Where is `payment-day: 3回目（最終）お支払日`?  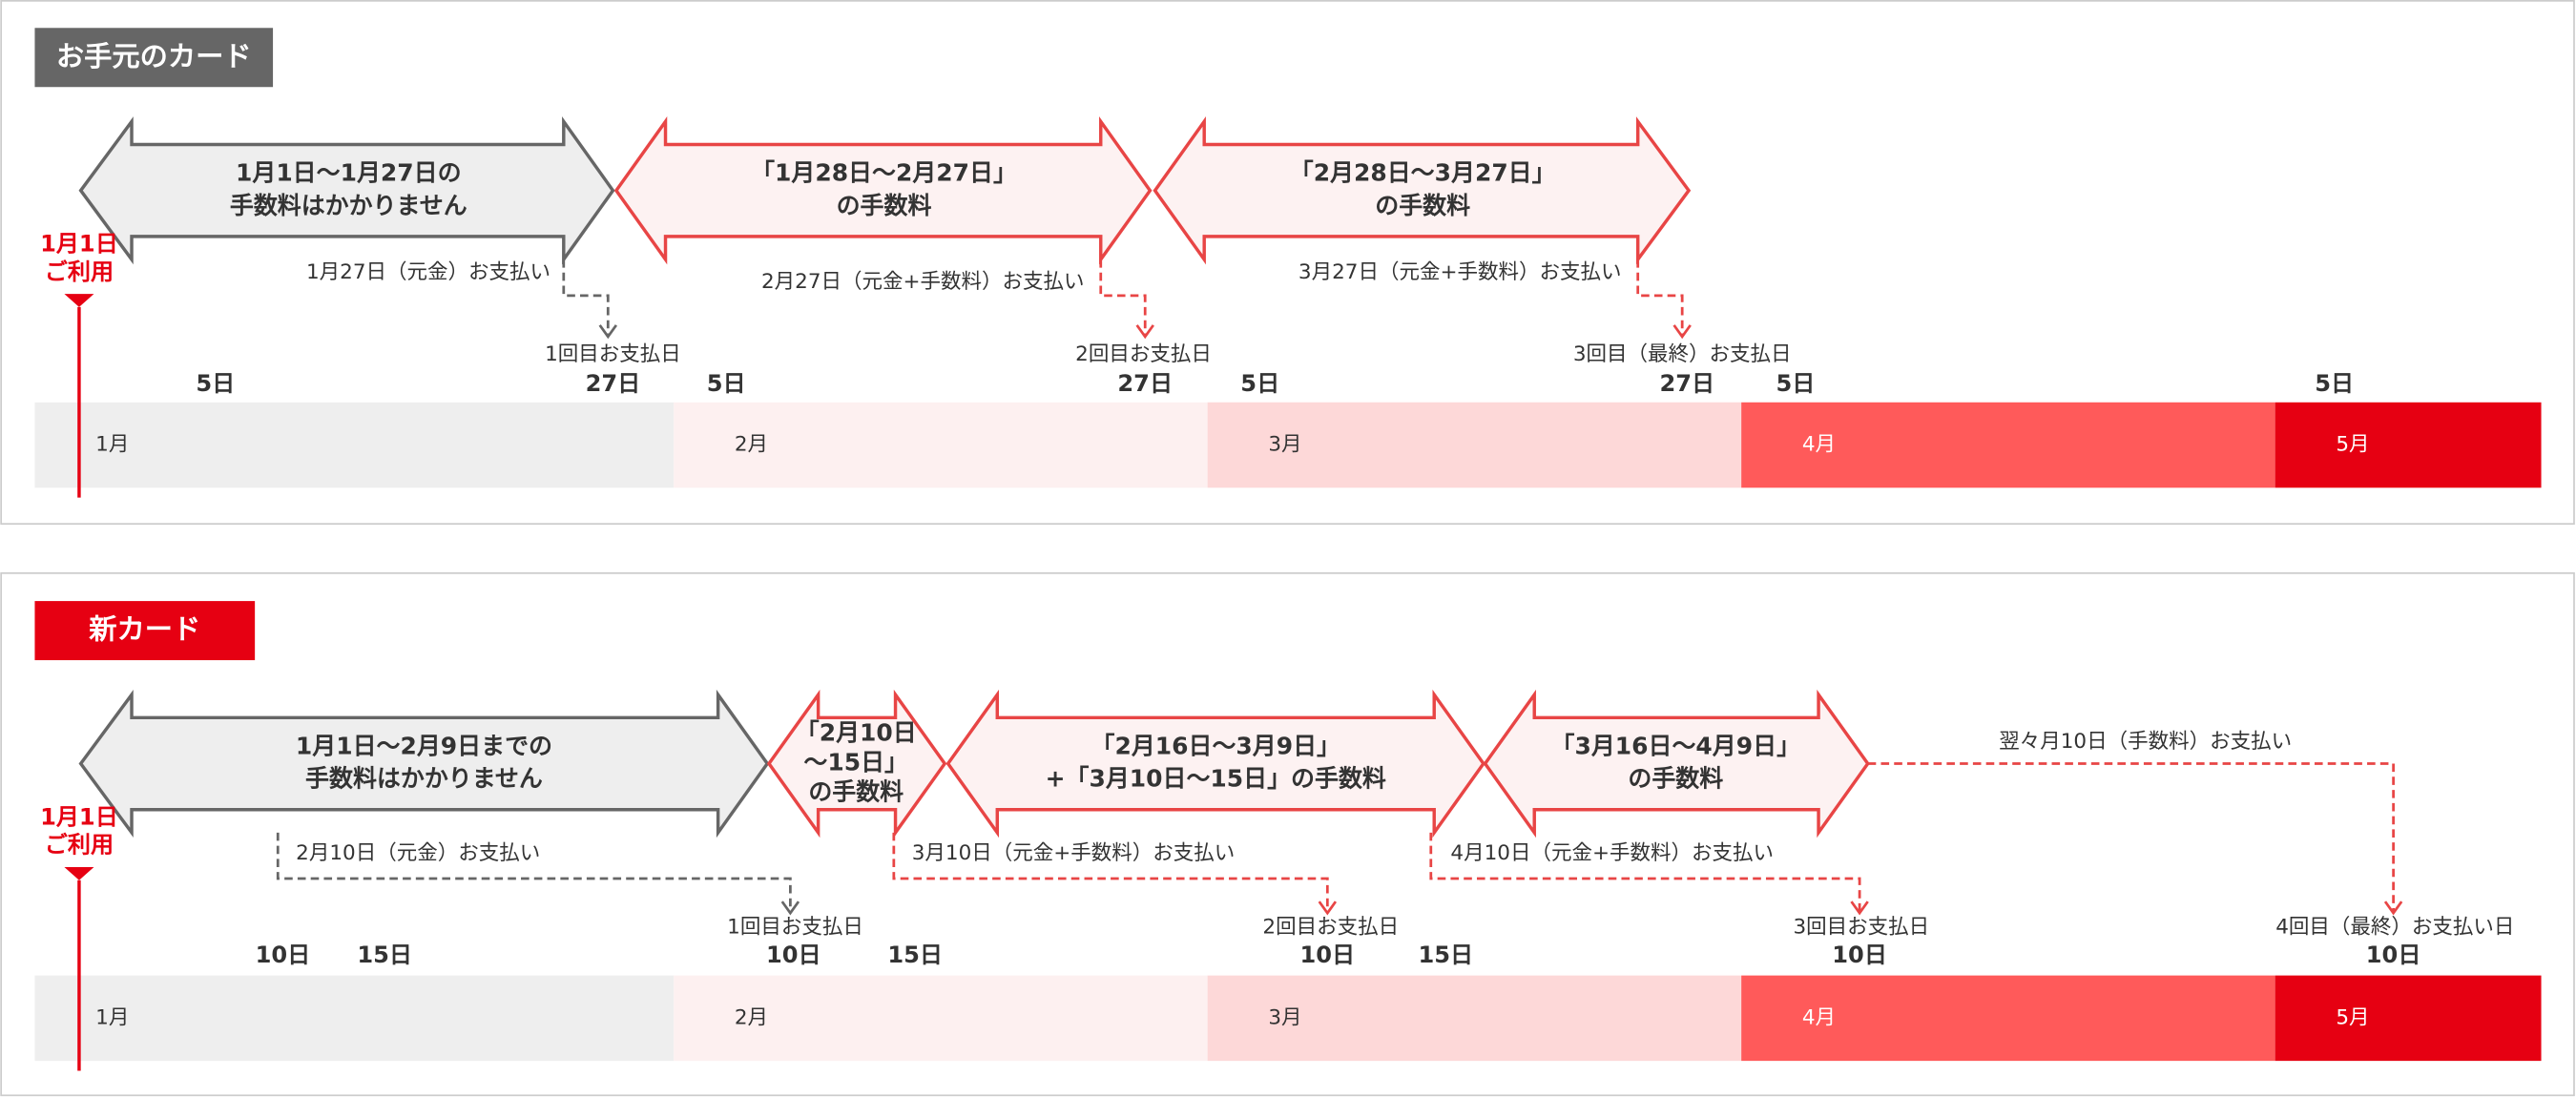 payment-day: 3回目（最終）お支払日 is located at coordinates (1682, 354).